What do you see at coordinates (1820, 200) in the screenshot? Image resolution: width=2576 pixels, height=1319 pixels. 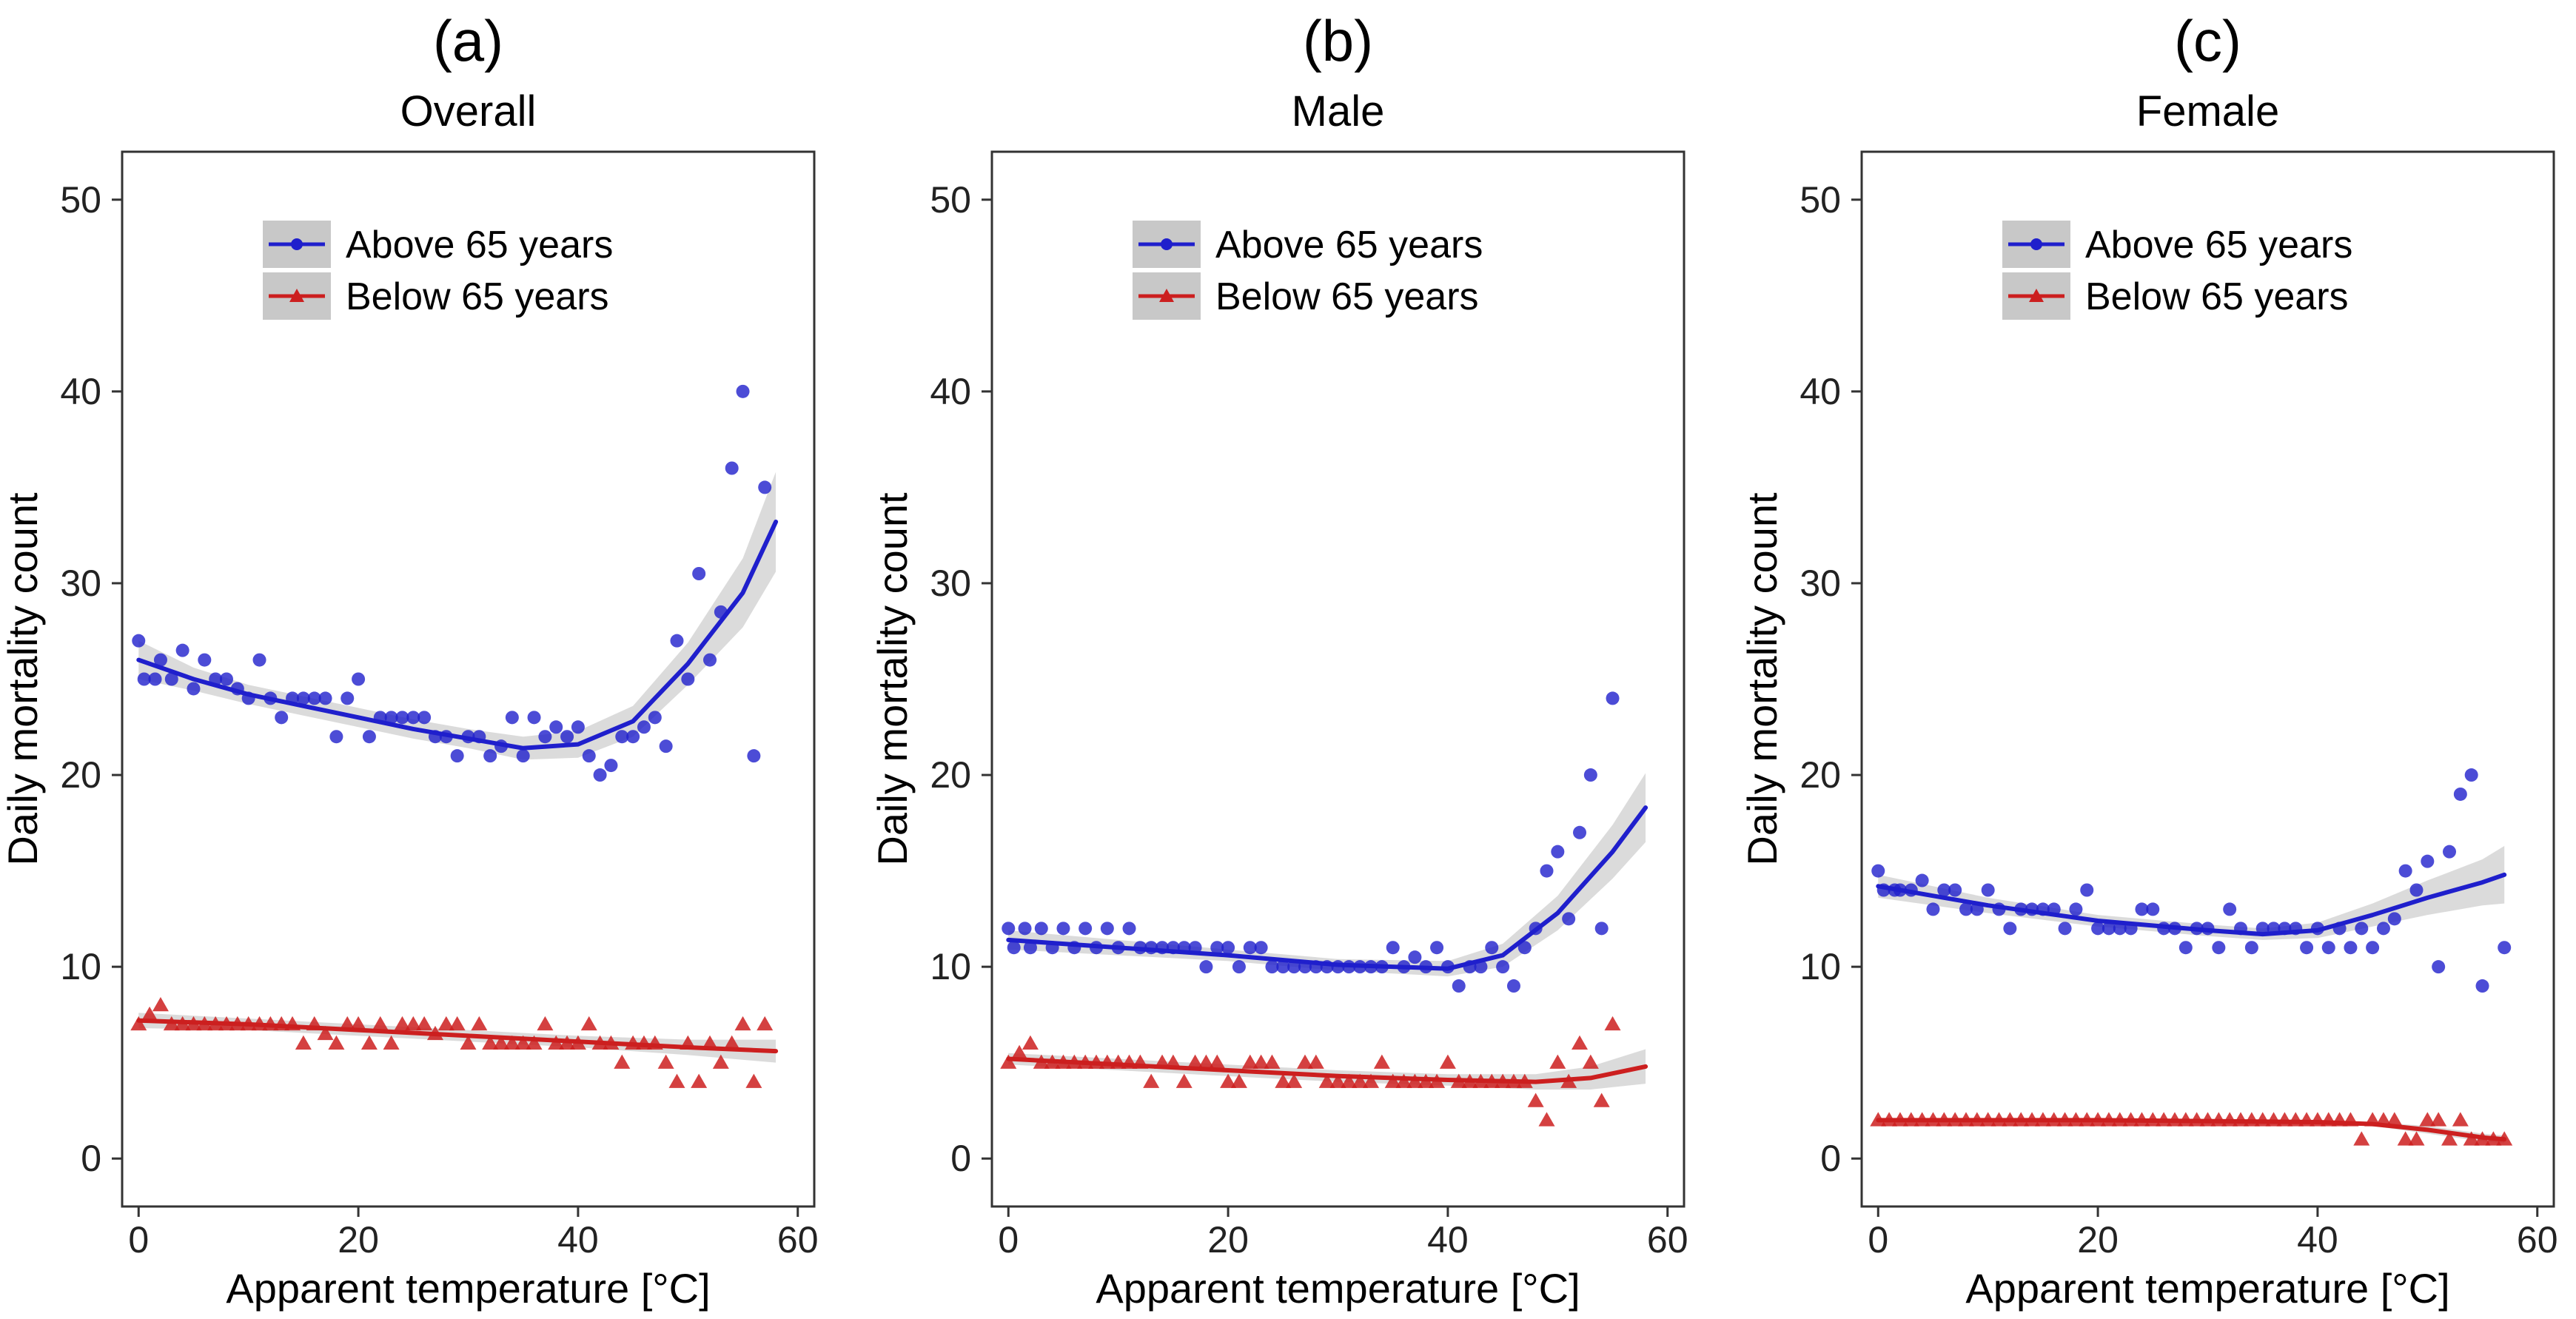 I see `y-tick-label: 50` at bounding box center [1820, 200].